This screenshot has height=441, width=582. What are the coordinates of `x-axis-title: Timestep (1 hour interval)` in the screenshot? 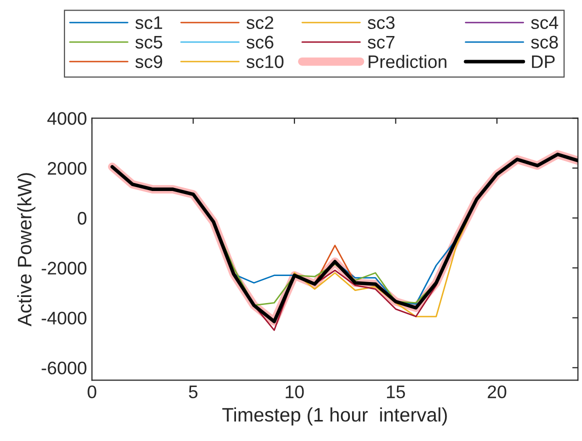 It's located at (334, 416).